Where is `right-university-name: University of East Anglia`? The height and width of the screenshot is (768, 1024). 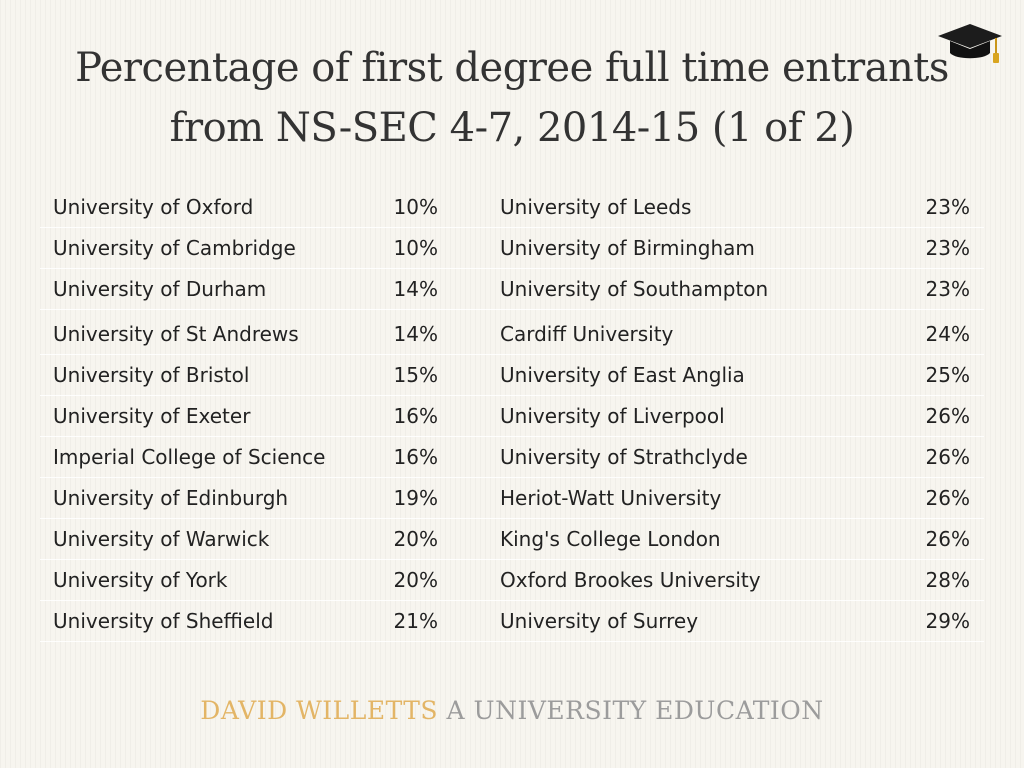 right-university-name: University of East Anglia is located at coordinates (622, 375).